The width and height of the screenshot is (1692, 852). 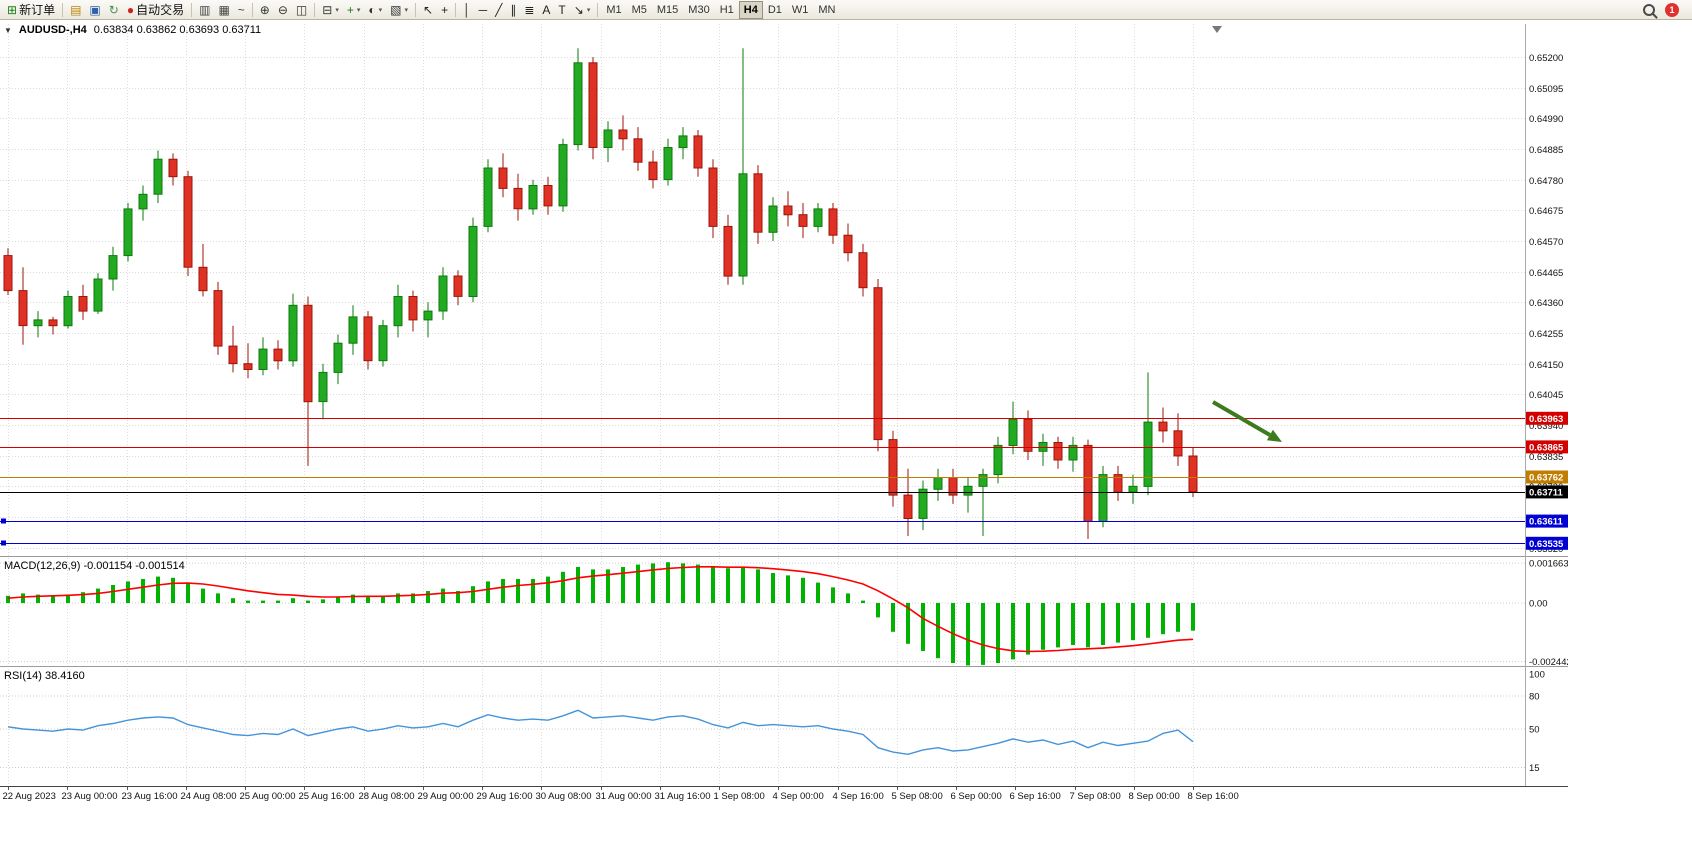 I want to click on price-axis-label: 0.64360, so click(x=1546, y=303).